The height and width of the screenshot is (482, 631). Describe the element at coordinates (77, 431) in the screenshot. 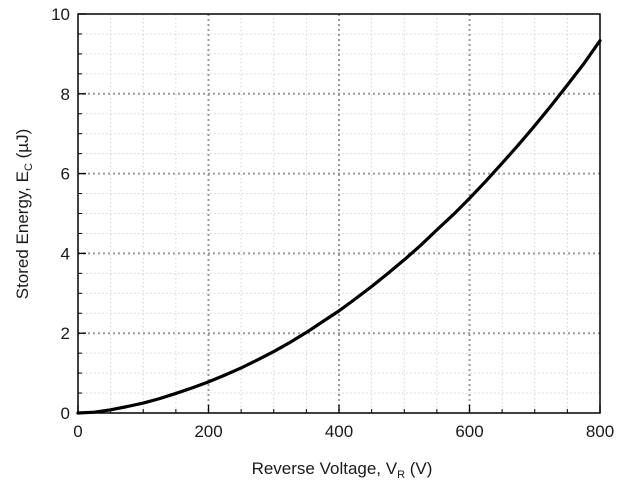

I see `x-tick-label: 0` at that location.